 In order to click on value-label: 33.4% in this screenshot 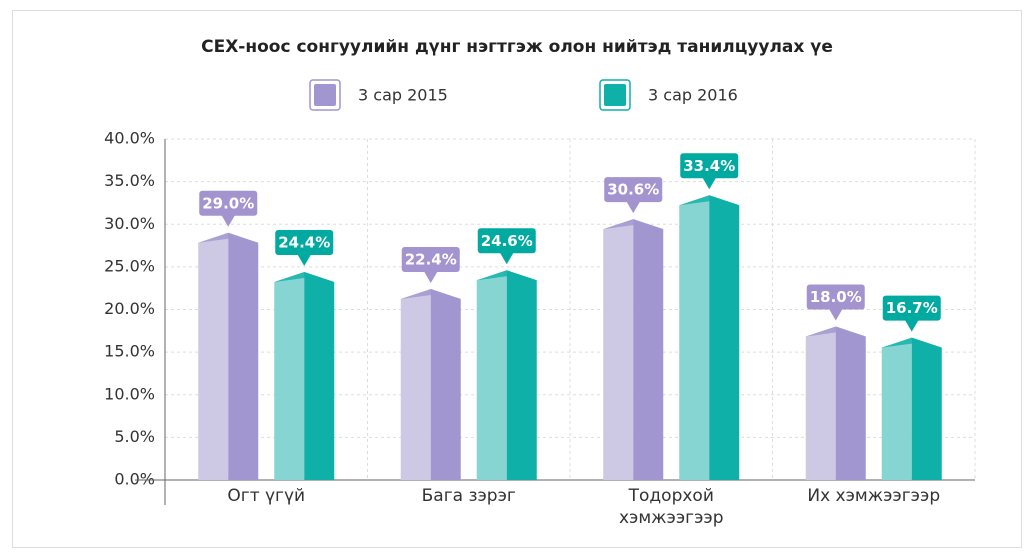, I will do `click(709, 166)`.